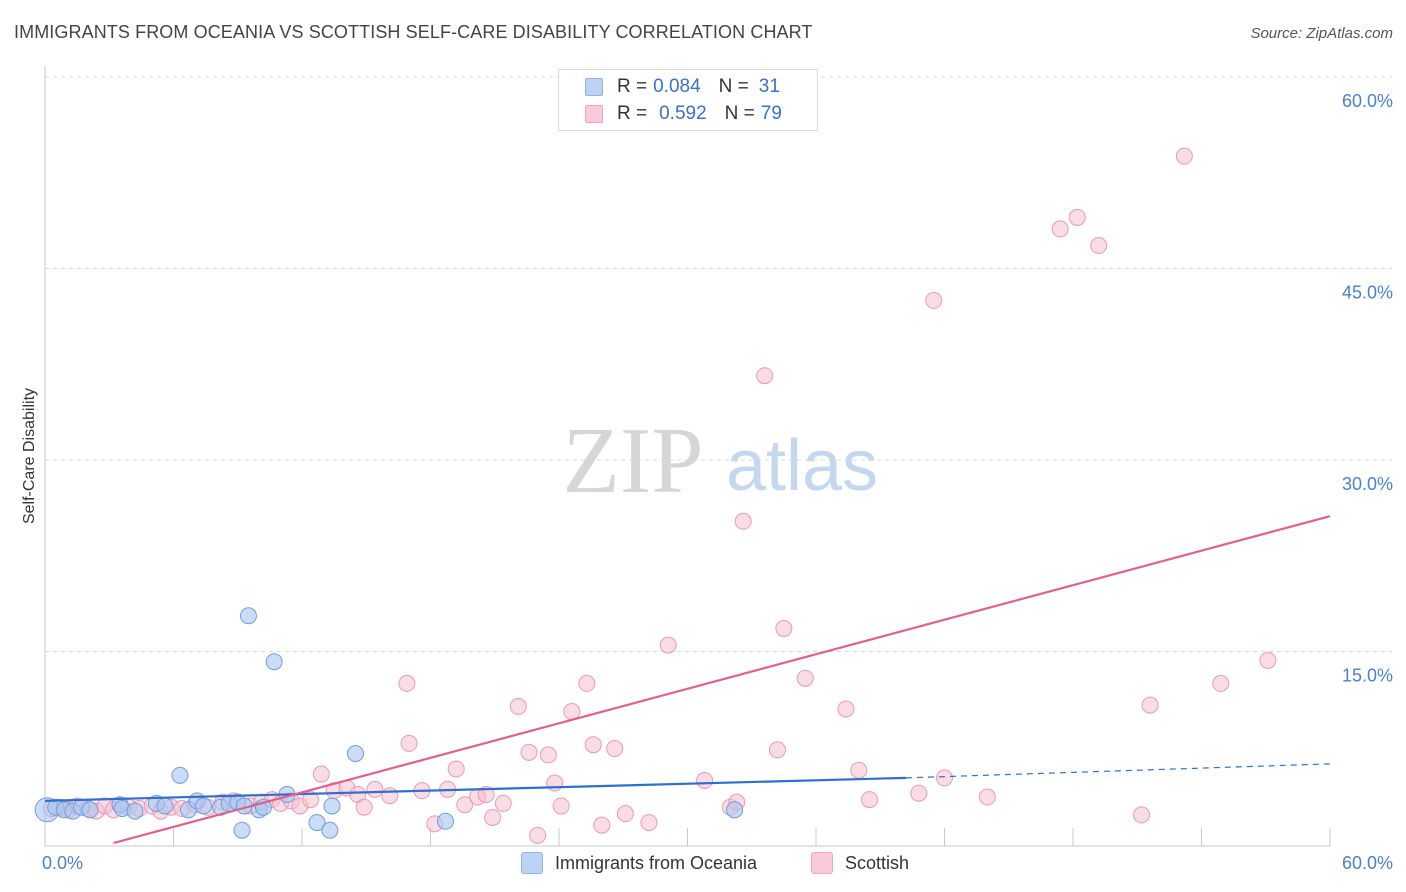 Image resolution: width=1406 pixels, height=892 pixels. Describe the element at coordinates (1321, 33) in the screenshot. I see `source-label: Source: ZipAtlas.com` at that location.